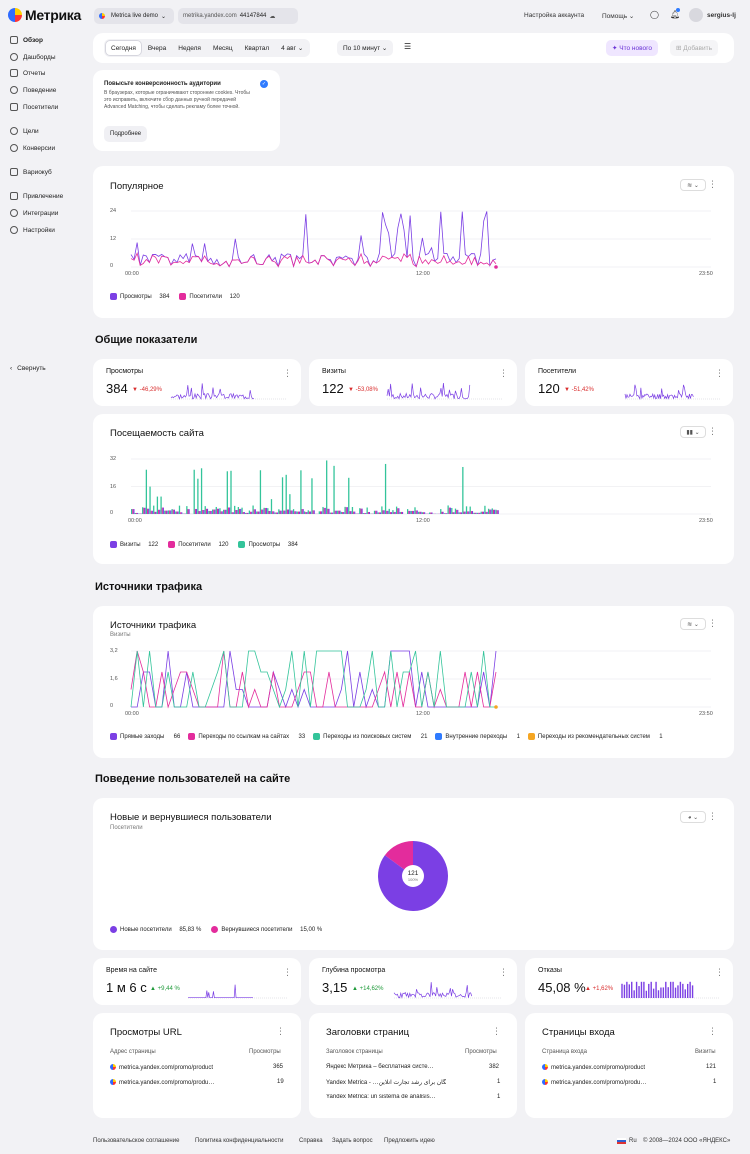  I want to click on legend-item-links: Переходы по ссылкам на сайтах 33, so click(246, 736).